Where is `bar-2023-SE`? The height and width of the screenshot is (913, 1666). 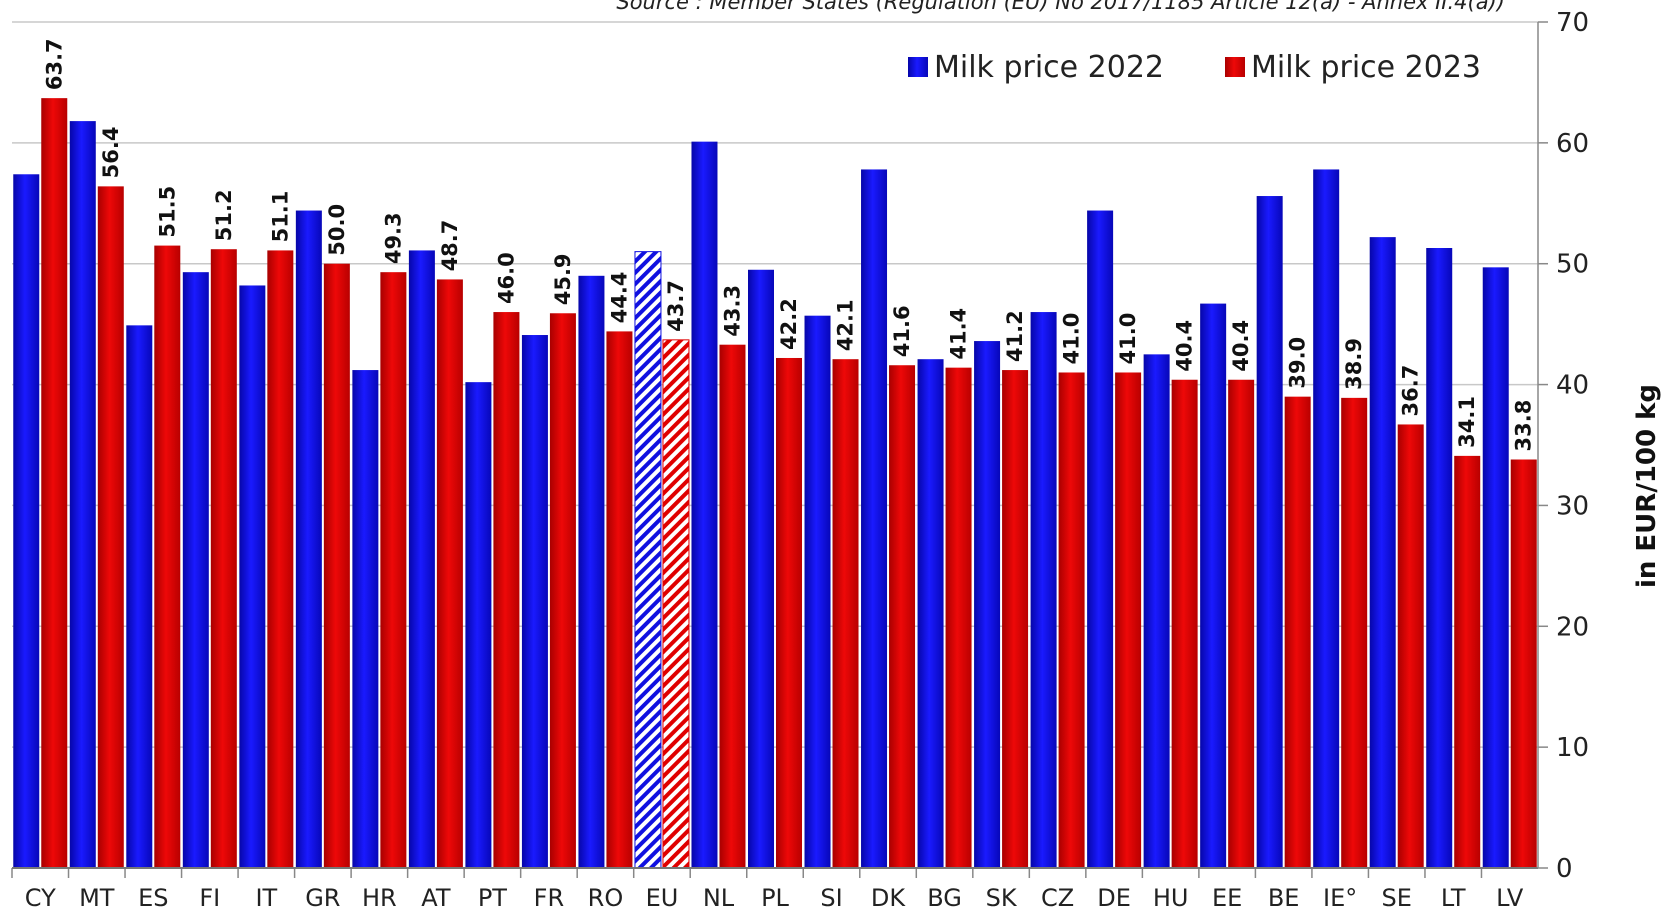
bar-2023-SE is located at coordinates (1410, 646).